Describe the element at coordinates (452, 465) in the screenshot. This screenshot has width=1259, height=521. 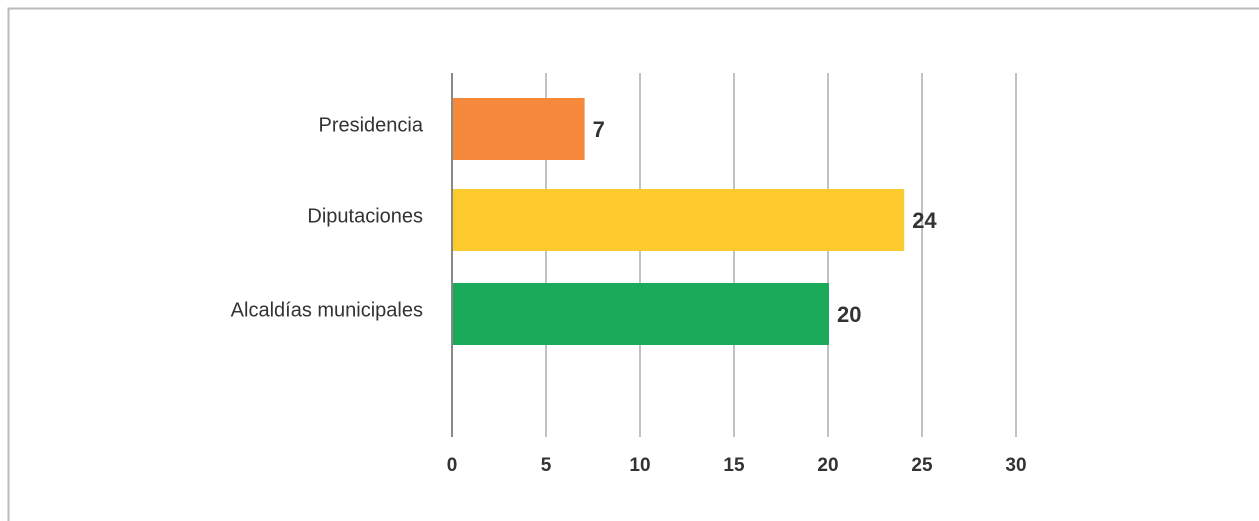
I see `x-tick-label: 0` at that location.